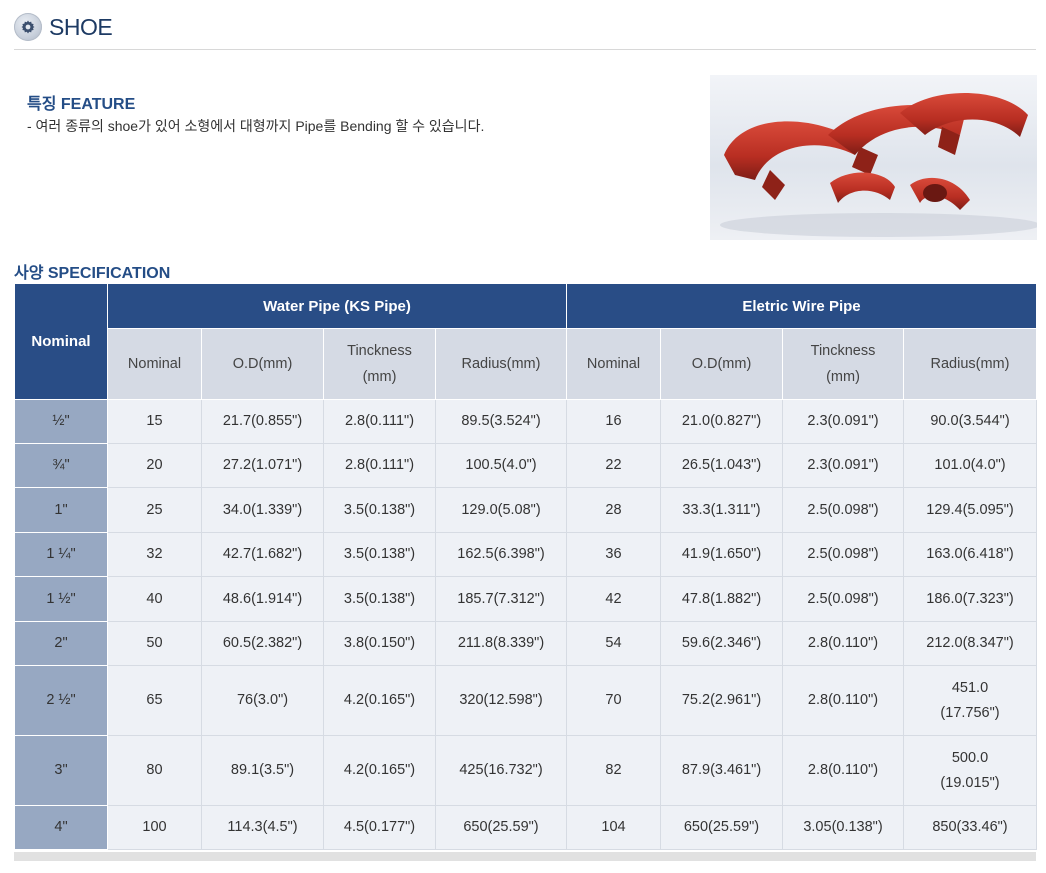  I want to click on table-cell: 50, so click(154, 643).